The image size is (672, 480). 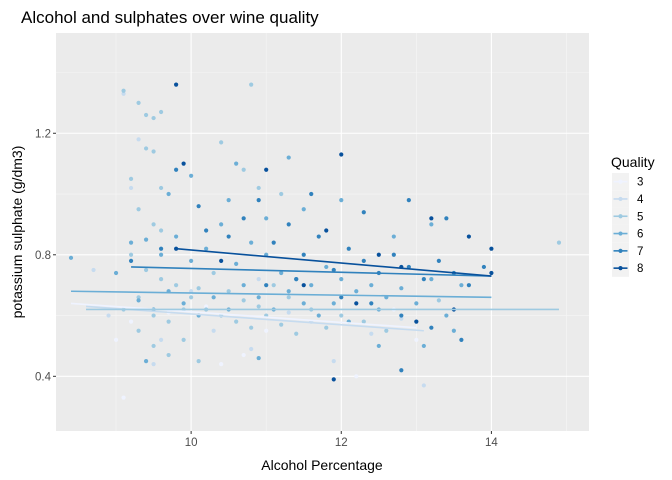 I want to click on y-axis-ticks: 0.4 0.8 1.2, so click(x=45, y=255).